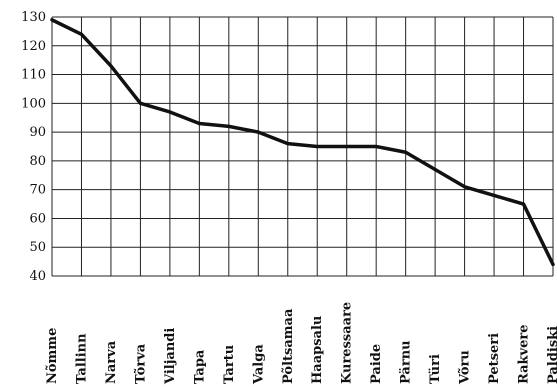 Image resolution: width=557 pixels, height=387 pixels. What do you see at coordinates (33, 17) in the screenshot?
I see `y-tick-label: 130` at bounding box center [33, 17].